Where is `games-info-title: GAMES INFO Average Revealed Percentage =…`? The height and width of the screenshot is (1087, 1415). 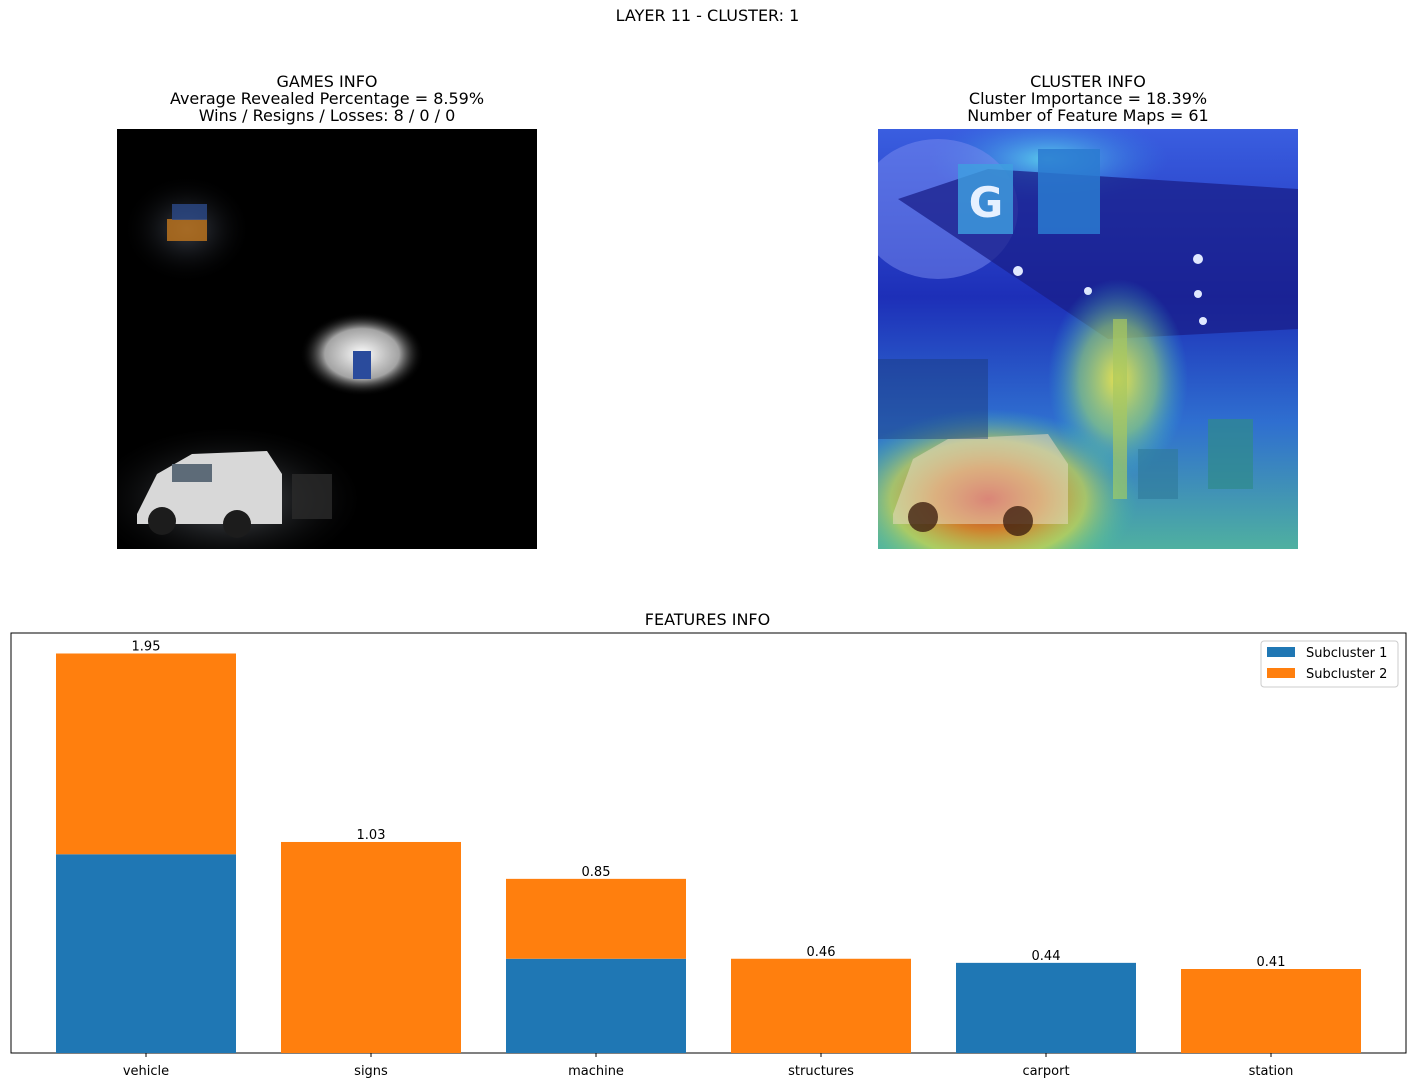
games-info-title: GAMES INFO Average Revealed Percentage =… is located at coordinates (327, 98).